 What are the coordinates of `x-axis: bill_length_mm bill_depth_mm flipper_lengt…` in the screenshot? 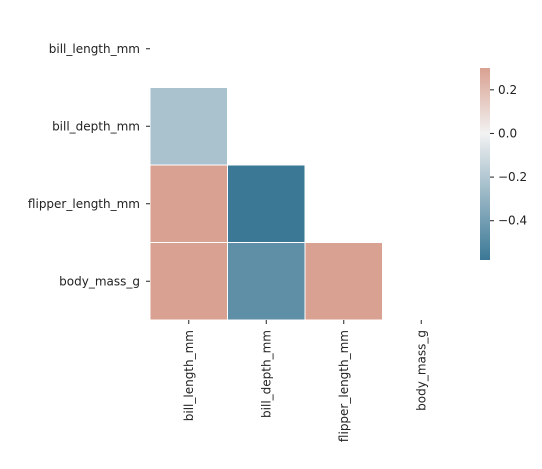 It's located at (305, 381).